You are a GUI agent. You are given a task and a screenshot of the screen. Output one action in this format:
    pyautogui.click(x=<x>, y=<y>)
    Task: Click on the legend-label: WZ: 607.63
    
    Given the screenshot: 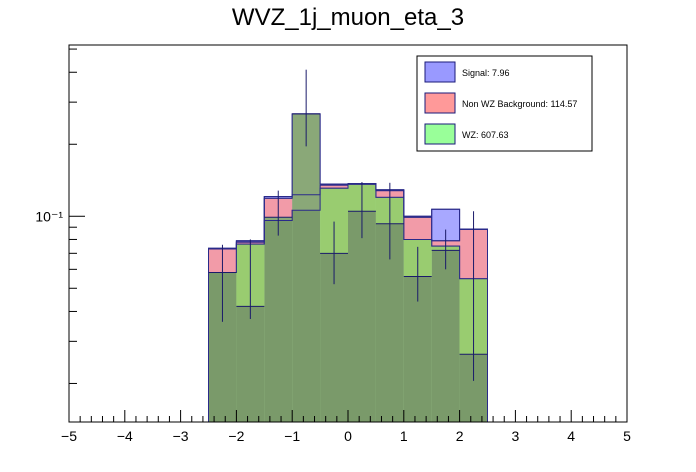 What is the action you would take?
    pyautogui.click(x=485, y=135)
    